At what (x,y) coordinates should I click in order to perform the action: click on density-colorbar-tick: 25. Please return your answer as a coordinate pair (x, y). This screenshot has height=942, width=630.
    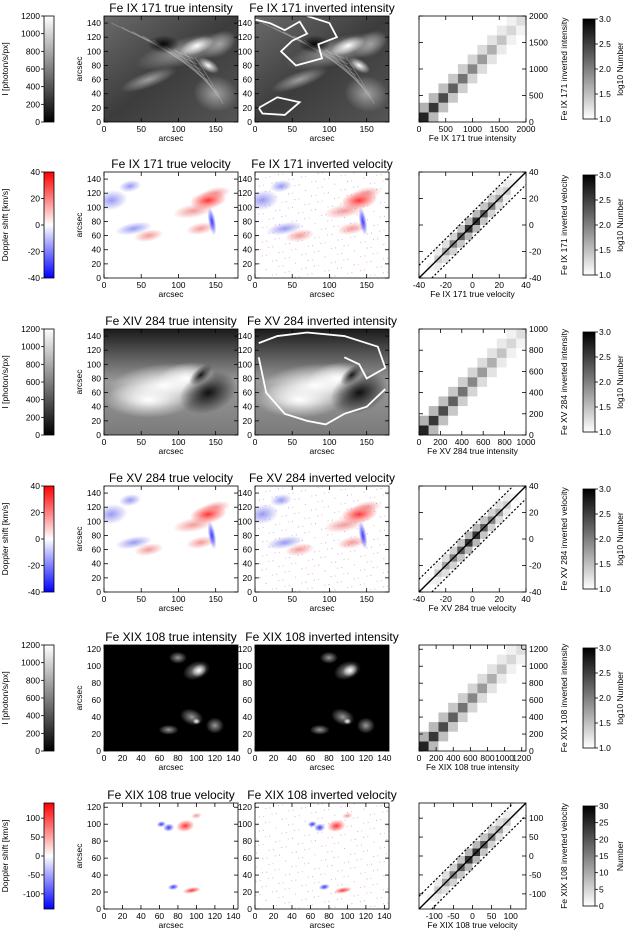
    Looking at the image, I should click on (604, 823).